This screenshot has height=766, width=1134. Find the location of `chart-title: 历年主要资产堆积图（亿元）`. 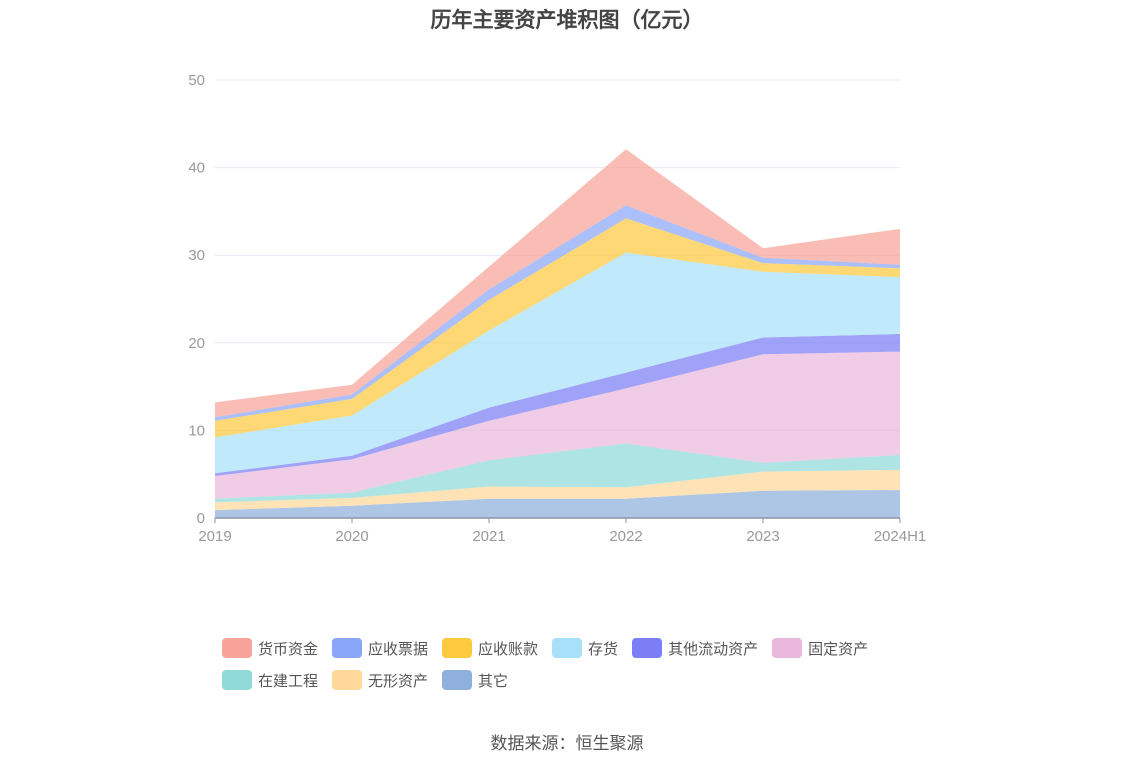

chart-title: 历年主要资产堆积图（亿元） is located at coordinates (567, 20).